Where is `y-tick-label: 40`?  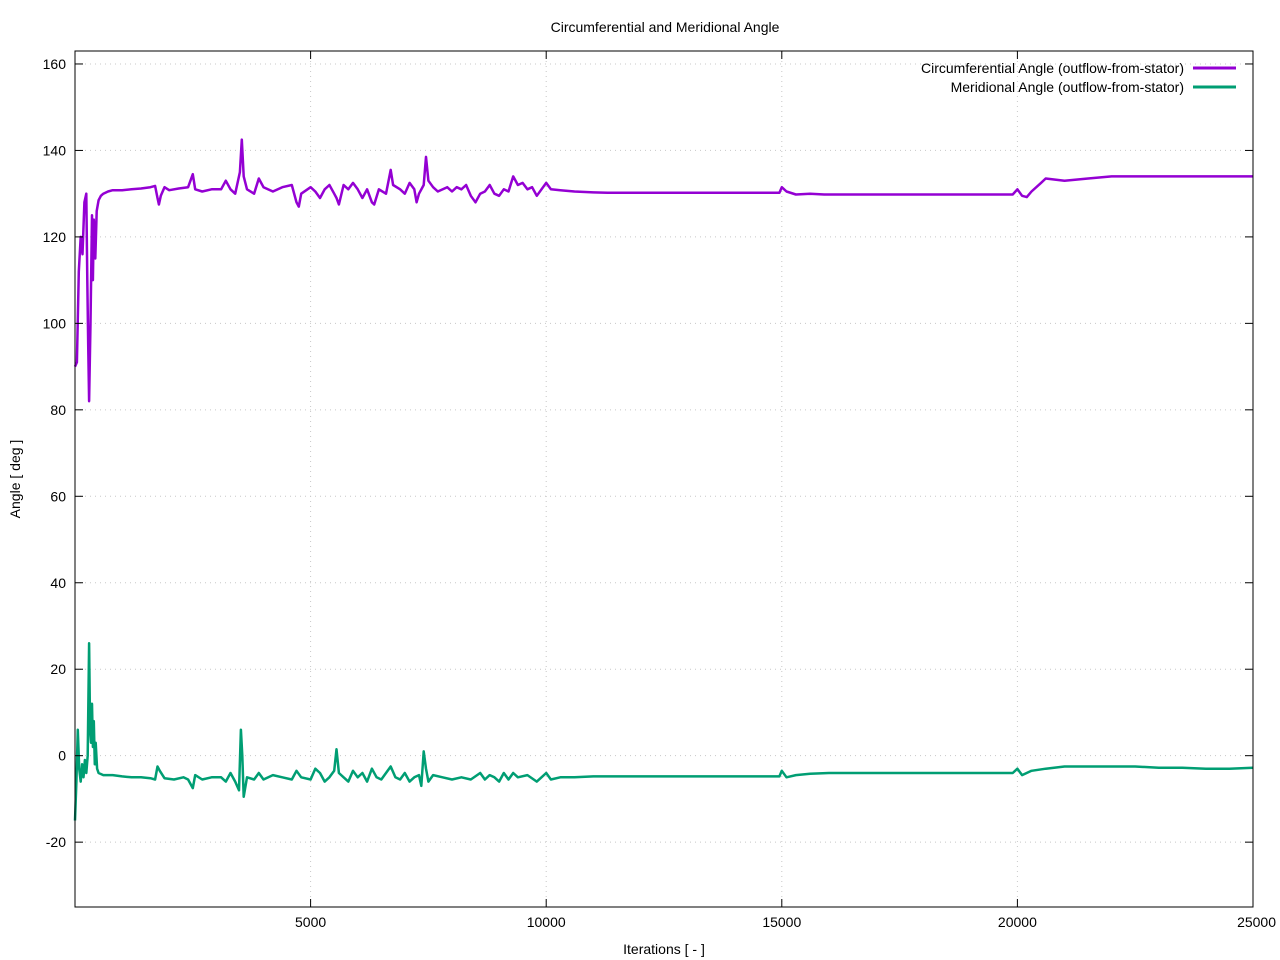 y-tick-label: 40 is located at coordinates (58, 583).